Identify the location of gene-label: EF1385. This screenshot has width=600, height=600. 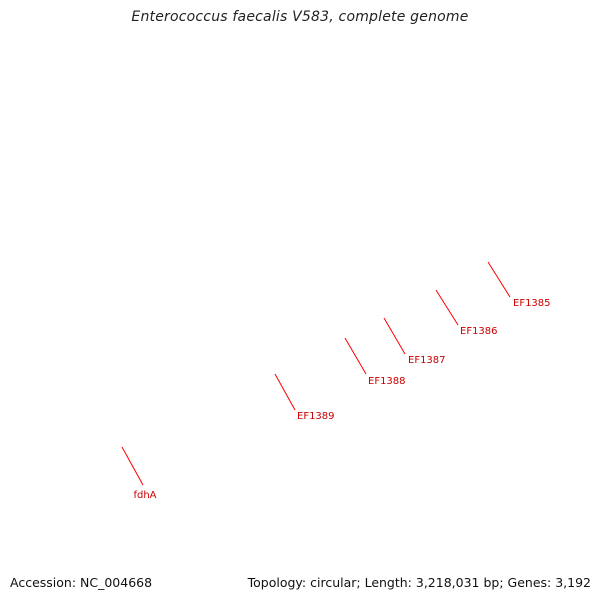
(532, 303).